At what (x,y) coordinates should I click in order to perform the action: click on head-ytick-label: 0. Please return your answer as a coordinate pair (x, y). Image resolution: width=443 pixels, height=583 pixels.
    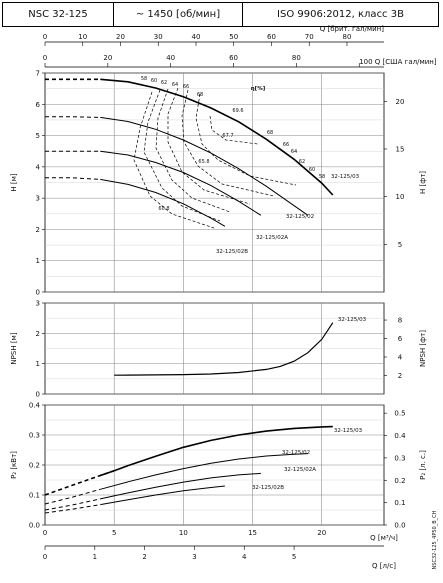
    Looking at the image, I should click on (38, 293).